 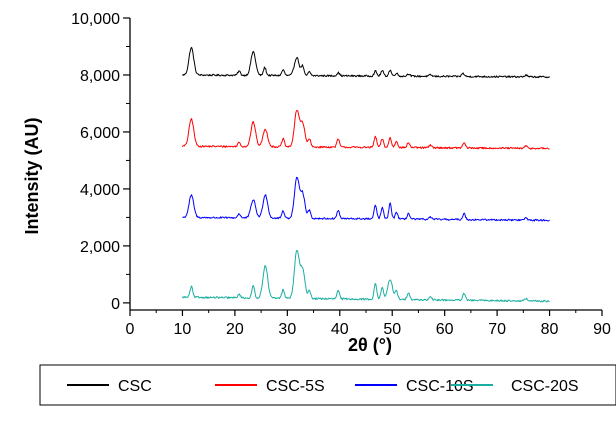 I want to click on x-tick-label: 70, so click(x=497, y=329).